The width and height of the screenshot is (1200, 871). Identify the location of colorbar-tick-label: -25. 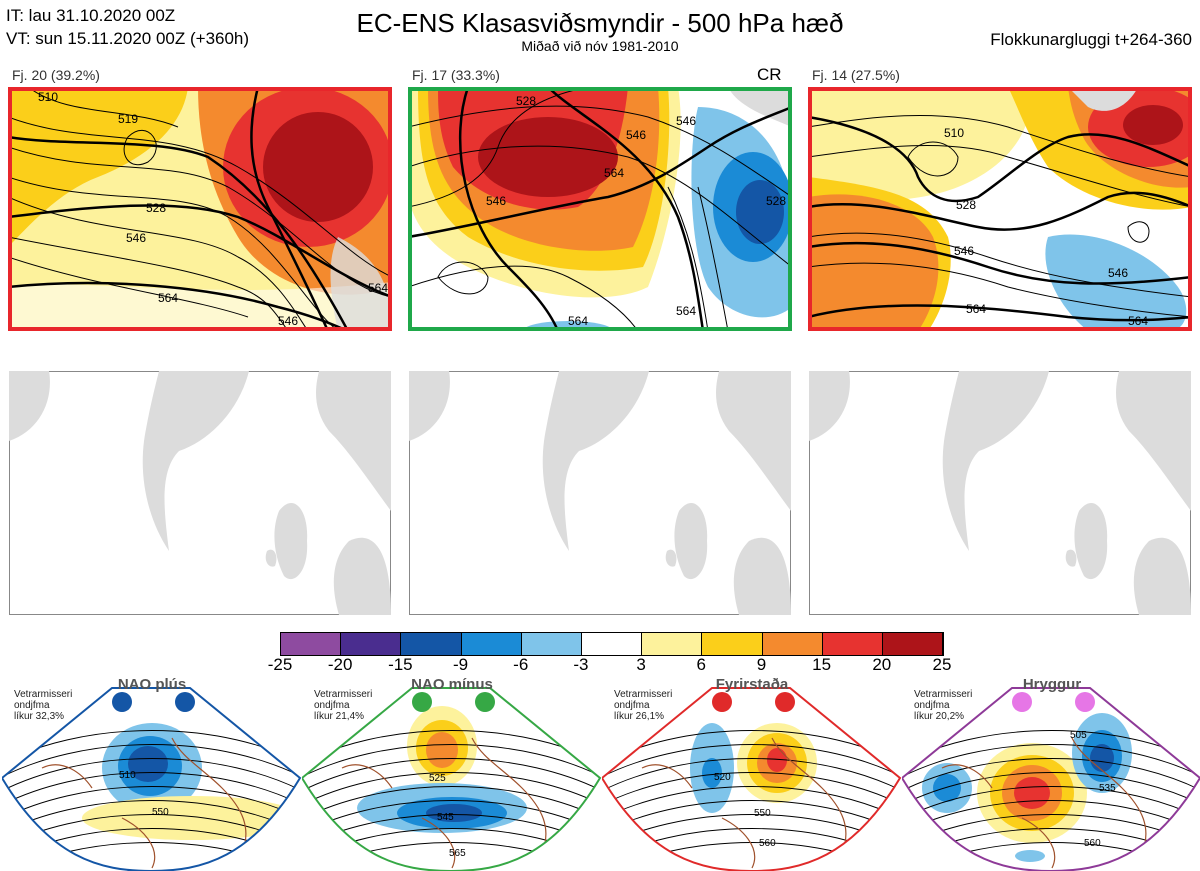
(280, 664).